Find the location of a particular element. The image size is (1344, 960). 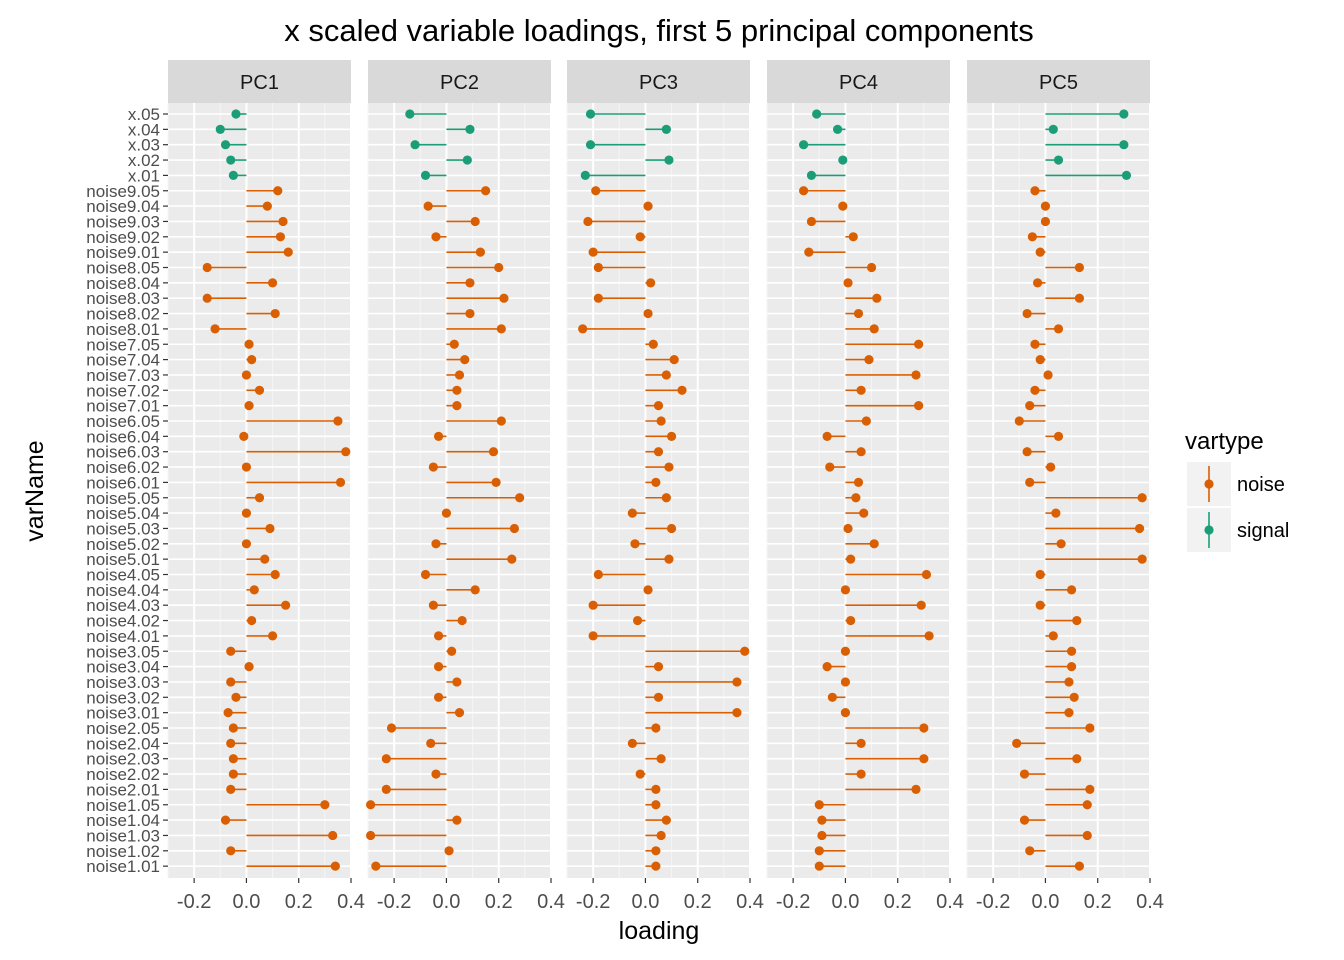

legend-entry-noise: noise is located at coordinates (1236, 484).